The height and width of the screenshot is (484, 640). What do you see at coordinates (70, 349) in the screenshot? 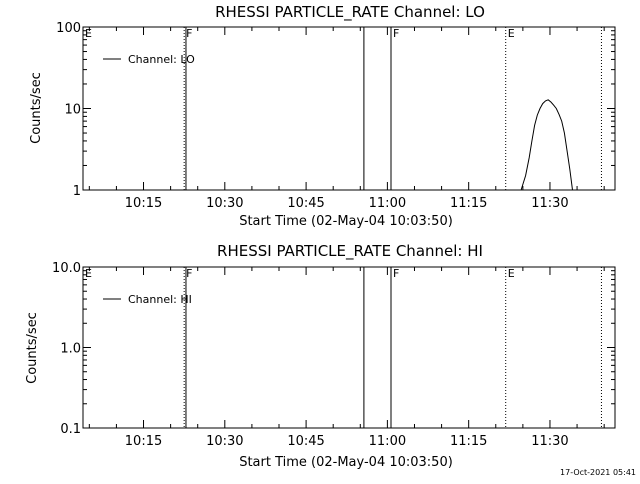
I see `y-tick-label: 1.0` at bounding box center [70, 349].